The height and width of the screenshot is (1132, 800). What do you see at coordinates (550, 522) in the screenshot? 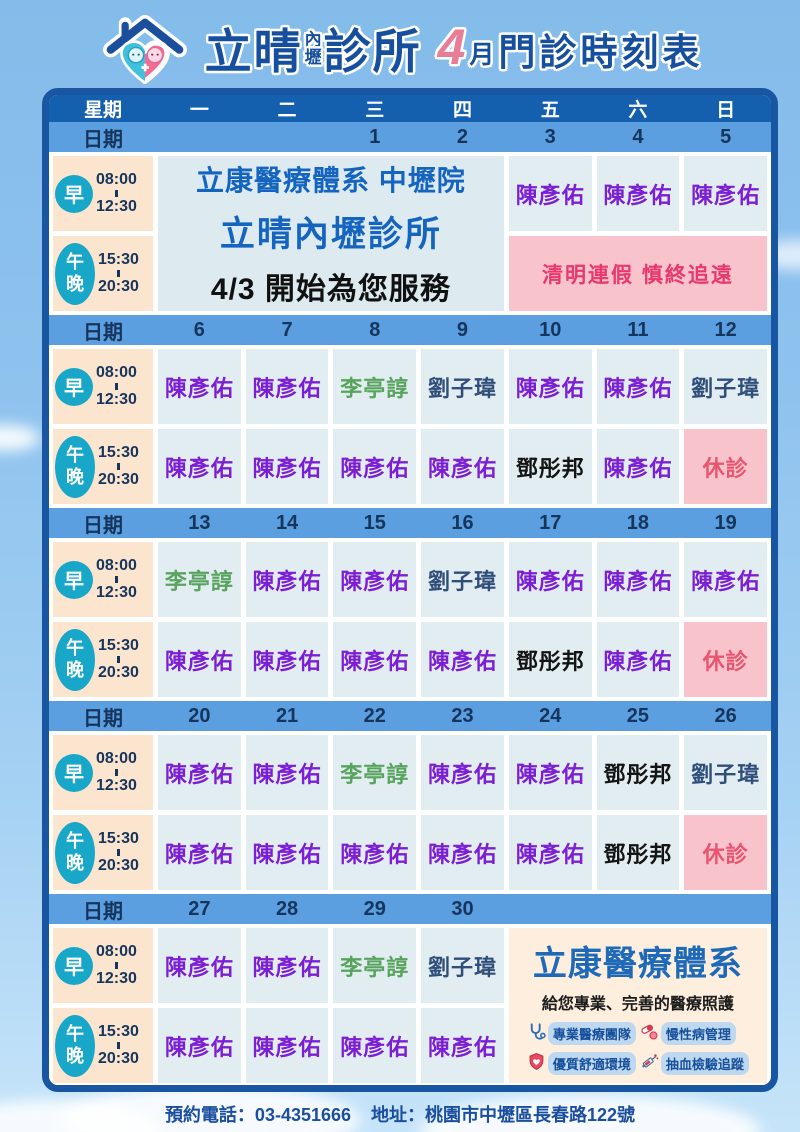
I see `date-cell: 17` at bounding box center [550, 522].